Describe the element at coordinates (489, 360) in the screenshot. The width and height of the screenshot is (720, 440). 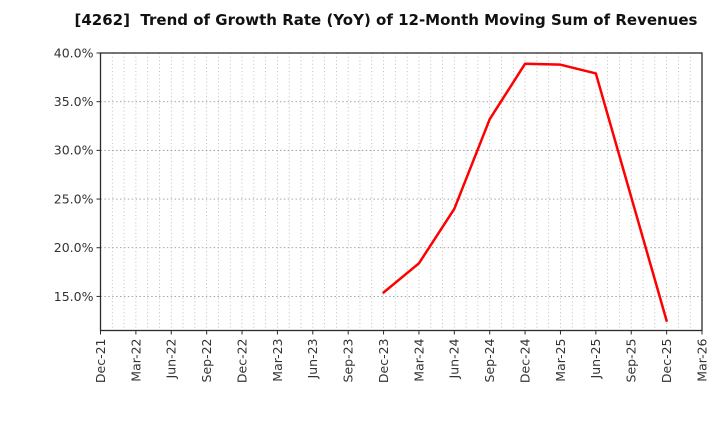
I see `x-tick-label: Sep-24` at that location.